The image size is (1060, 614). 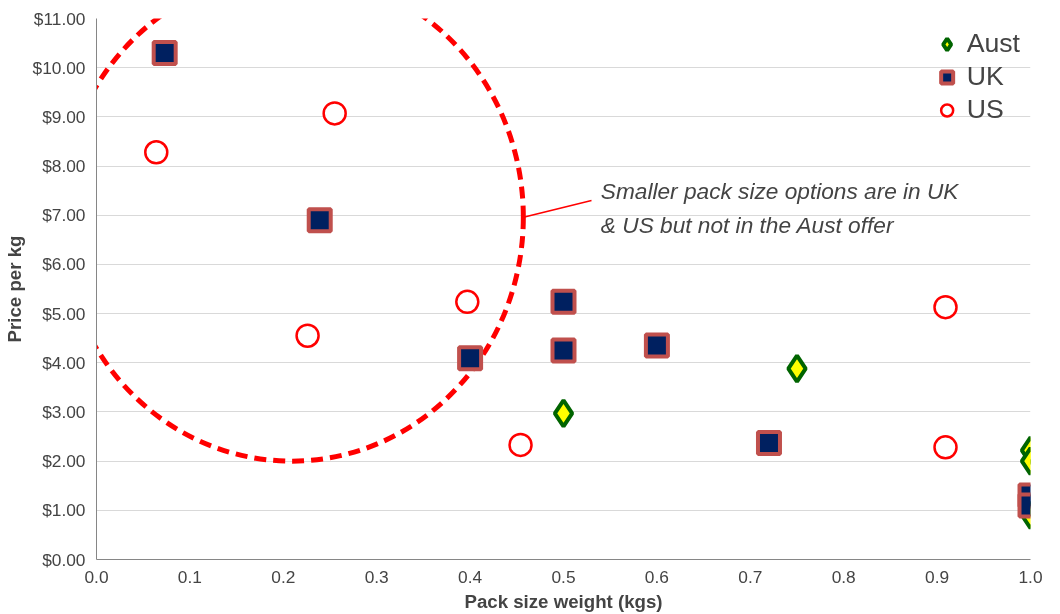 What do you see at coordinates (985, 109) in the screenshot?
I see `legend-label: US` at bounding box center [985, 109].